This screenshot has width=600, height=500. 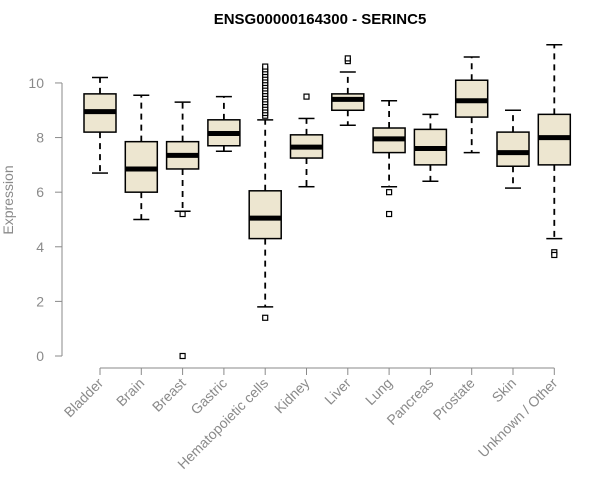 I want to click on y-tick-label: 8, so click(x=40, y=138).